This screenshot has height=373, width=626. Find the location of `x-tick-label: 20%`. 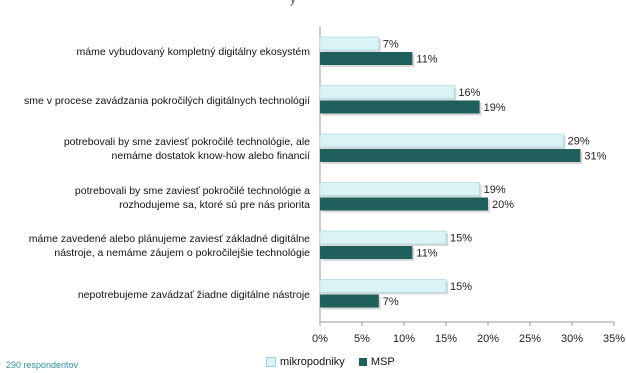

x-tick-label: 20% is located at coordinates (488, 339).